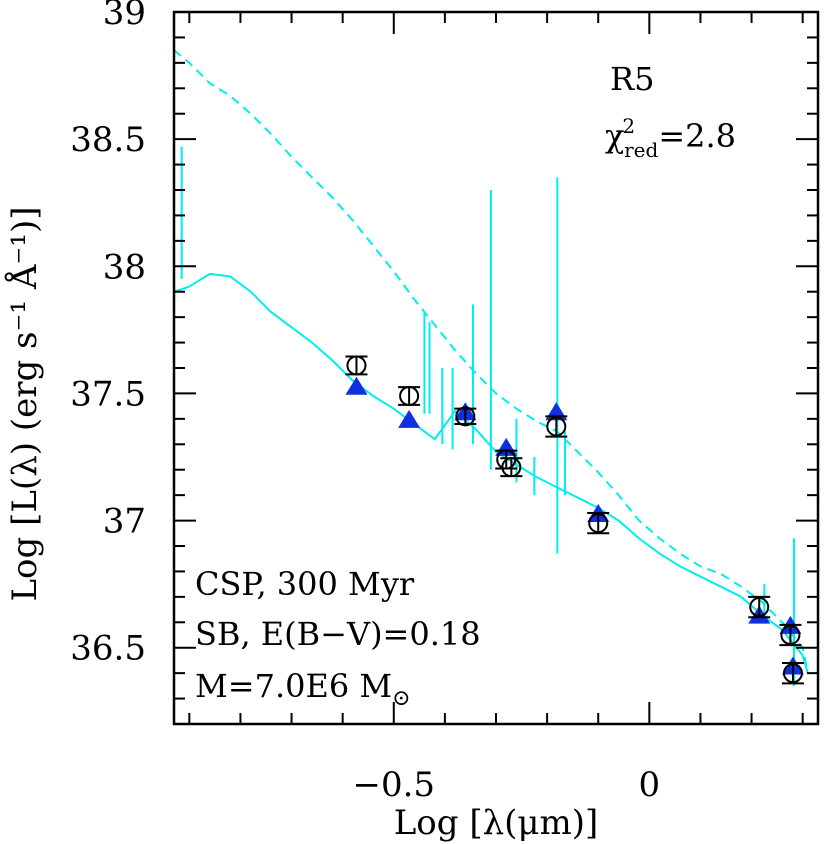  I want to click on annotation-mass: M=7.0E6 M⊙, so click(303, 689).